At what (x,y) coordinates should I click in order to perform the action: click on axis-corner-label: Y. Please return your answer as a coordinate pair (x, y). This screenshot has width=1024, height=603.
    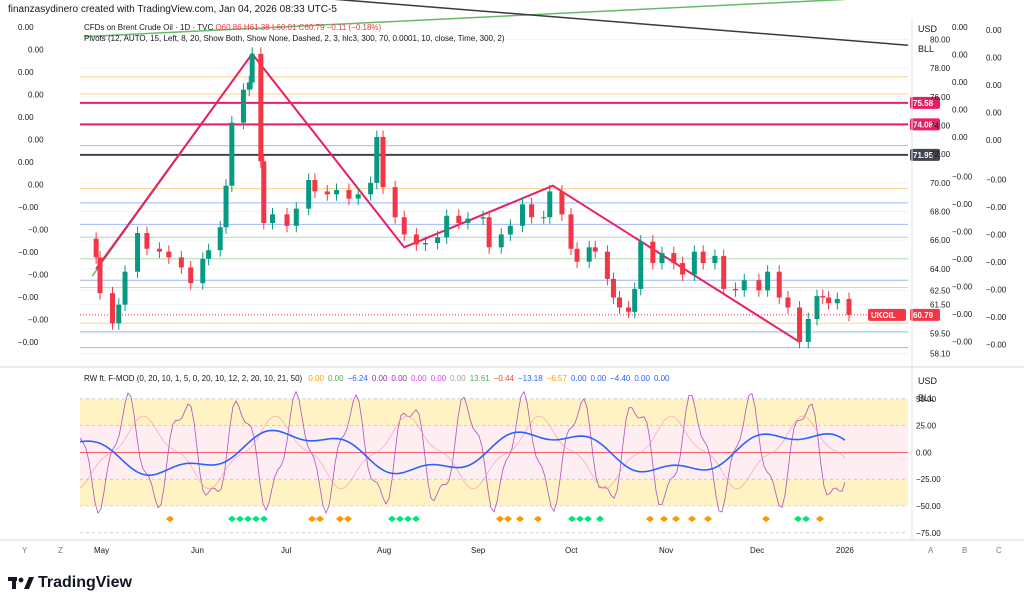
    Looking at the image, I should click on (25, 550).